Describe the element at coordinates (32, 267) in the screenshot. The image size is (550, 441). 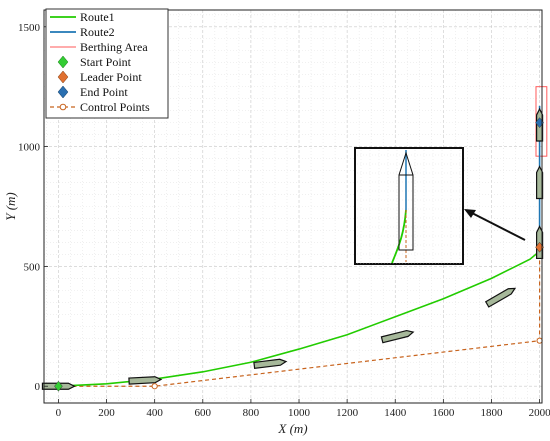
I see `y-tick-label: 500` at that location.